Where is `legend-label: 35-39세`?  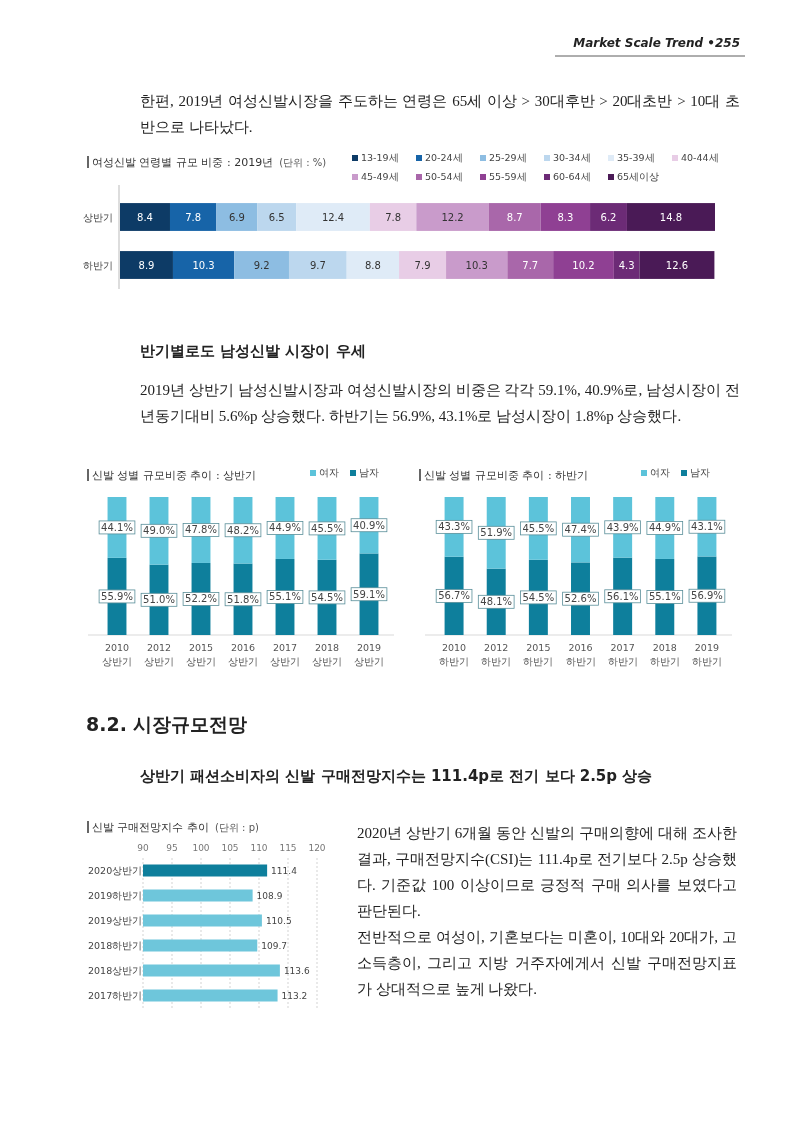 legend-label: 35-39세 is located at coordinates (636, 157).